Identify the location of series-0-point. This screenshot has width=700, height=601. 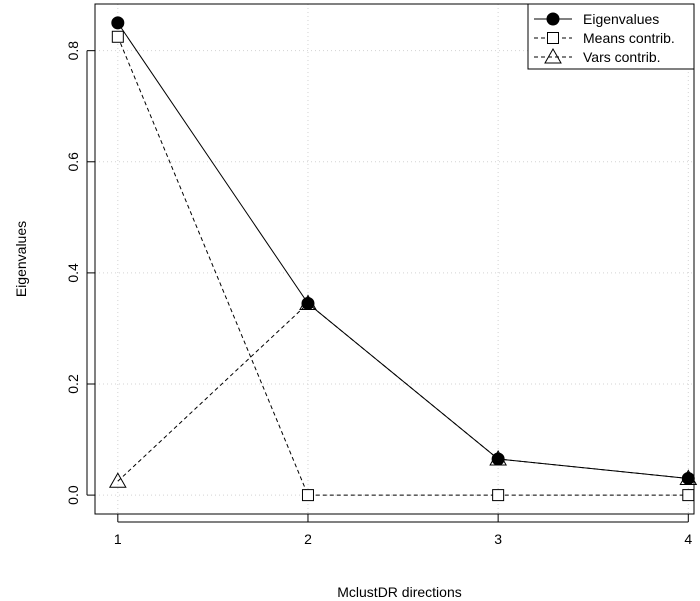
(118, 23).